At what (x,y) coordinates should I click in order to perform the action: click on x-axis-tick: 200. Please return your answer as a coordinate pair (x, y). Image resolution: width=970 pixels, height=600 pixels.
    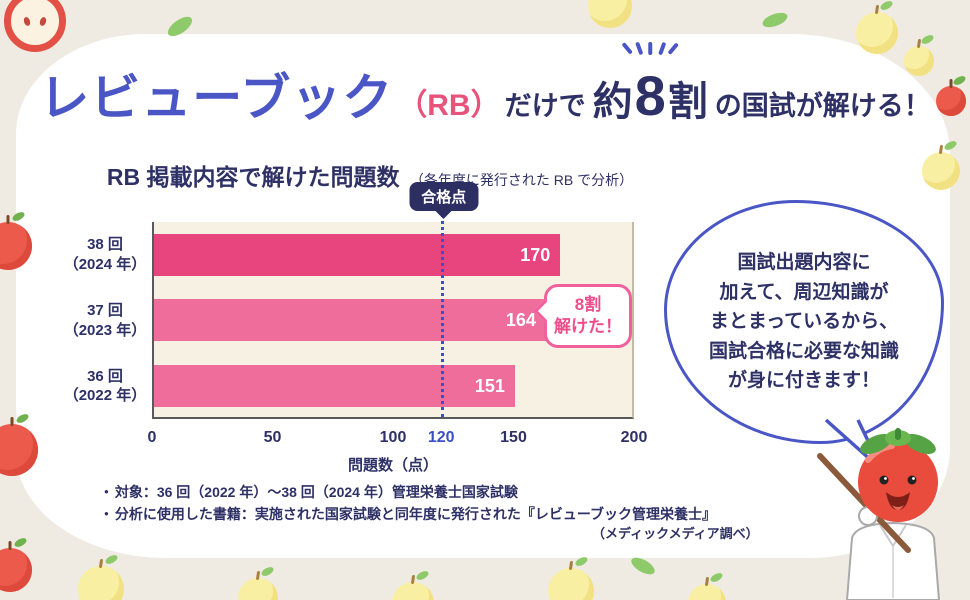
    Looking at the image, I should click on (634, 437).